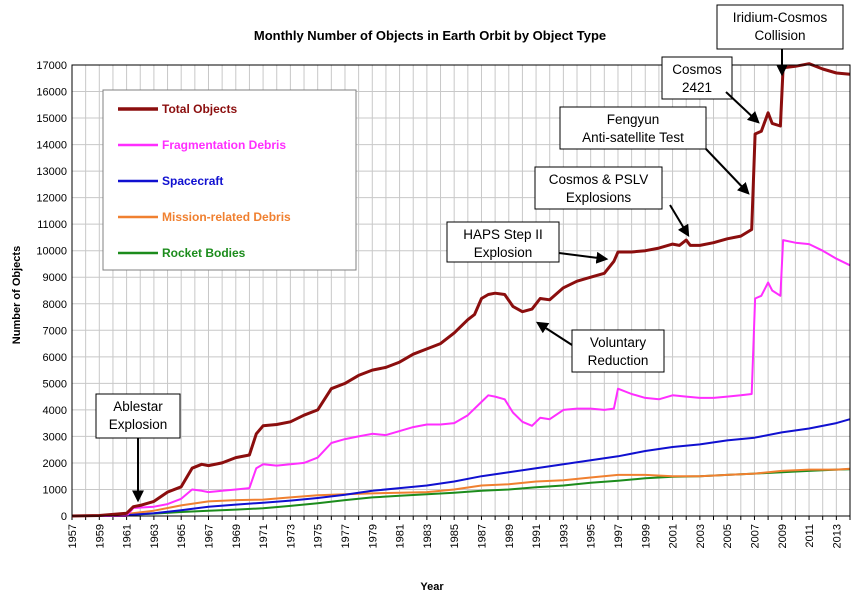 Image resolution: width=854 pixels, height=605 pixels. I want to click on x-tick-label: 1957, so click(73, 536).